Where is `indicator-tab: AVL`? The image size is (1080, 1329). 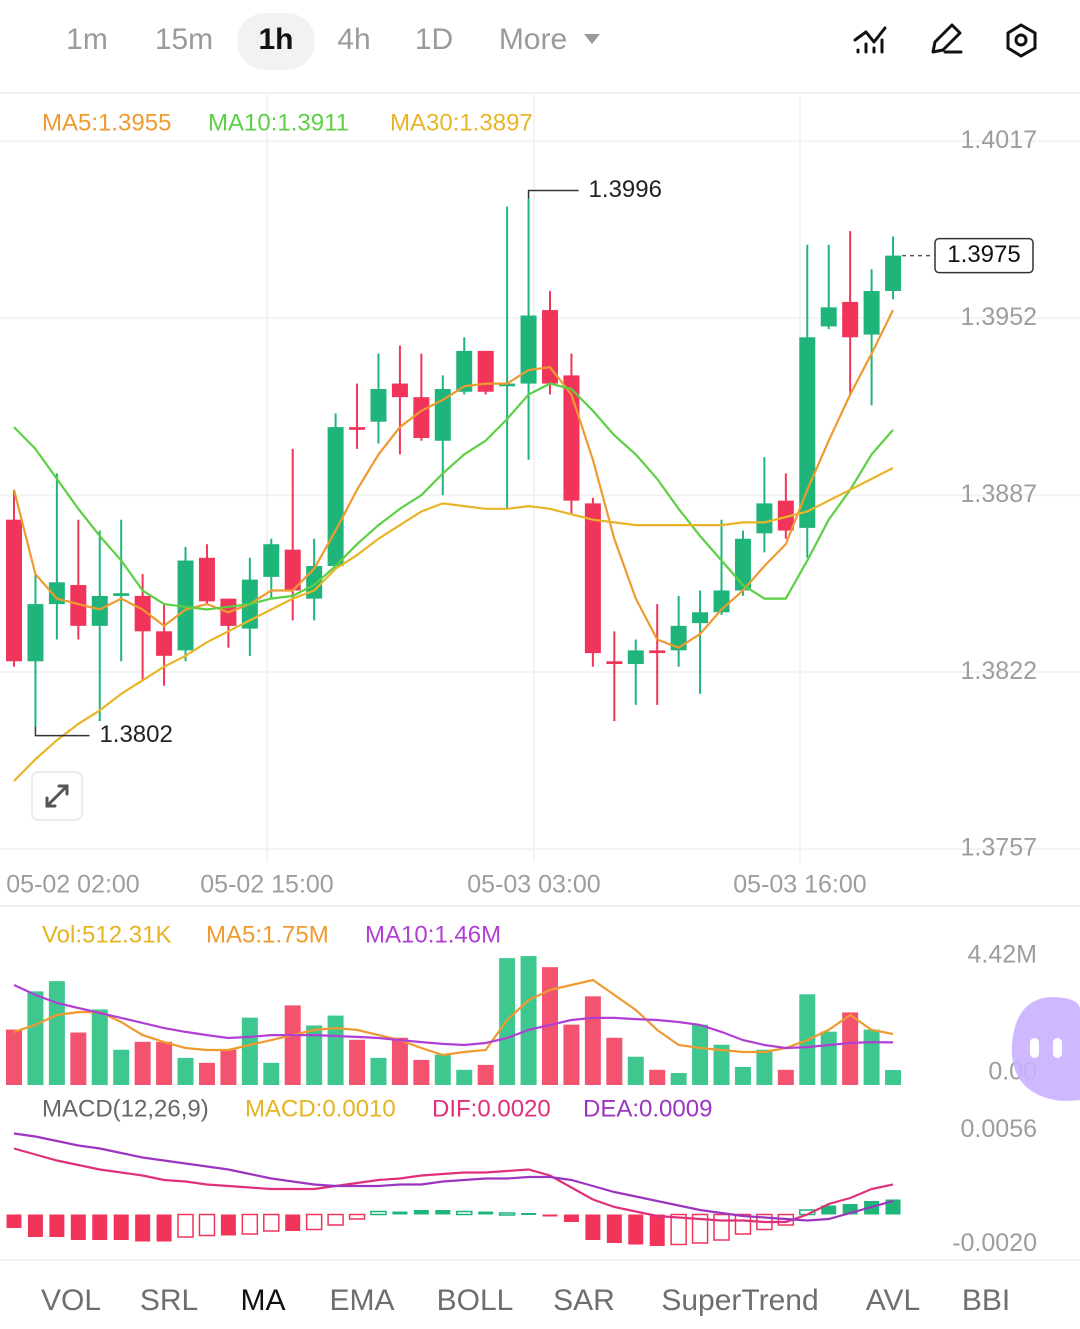 indicator-tab: AVL is located at coordinates (893, 1300).